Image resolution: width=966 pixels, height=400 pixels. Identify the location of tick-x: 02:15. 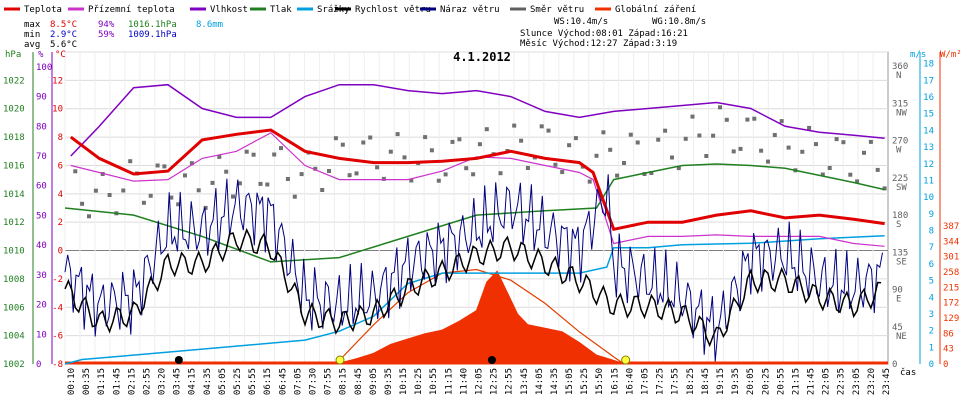
(132, 381).